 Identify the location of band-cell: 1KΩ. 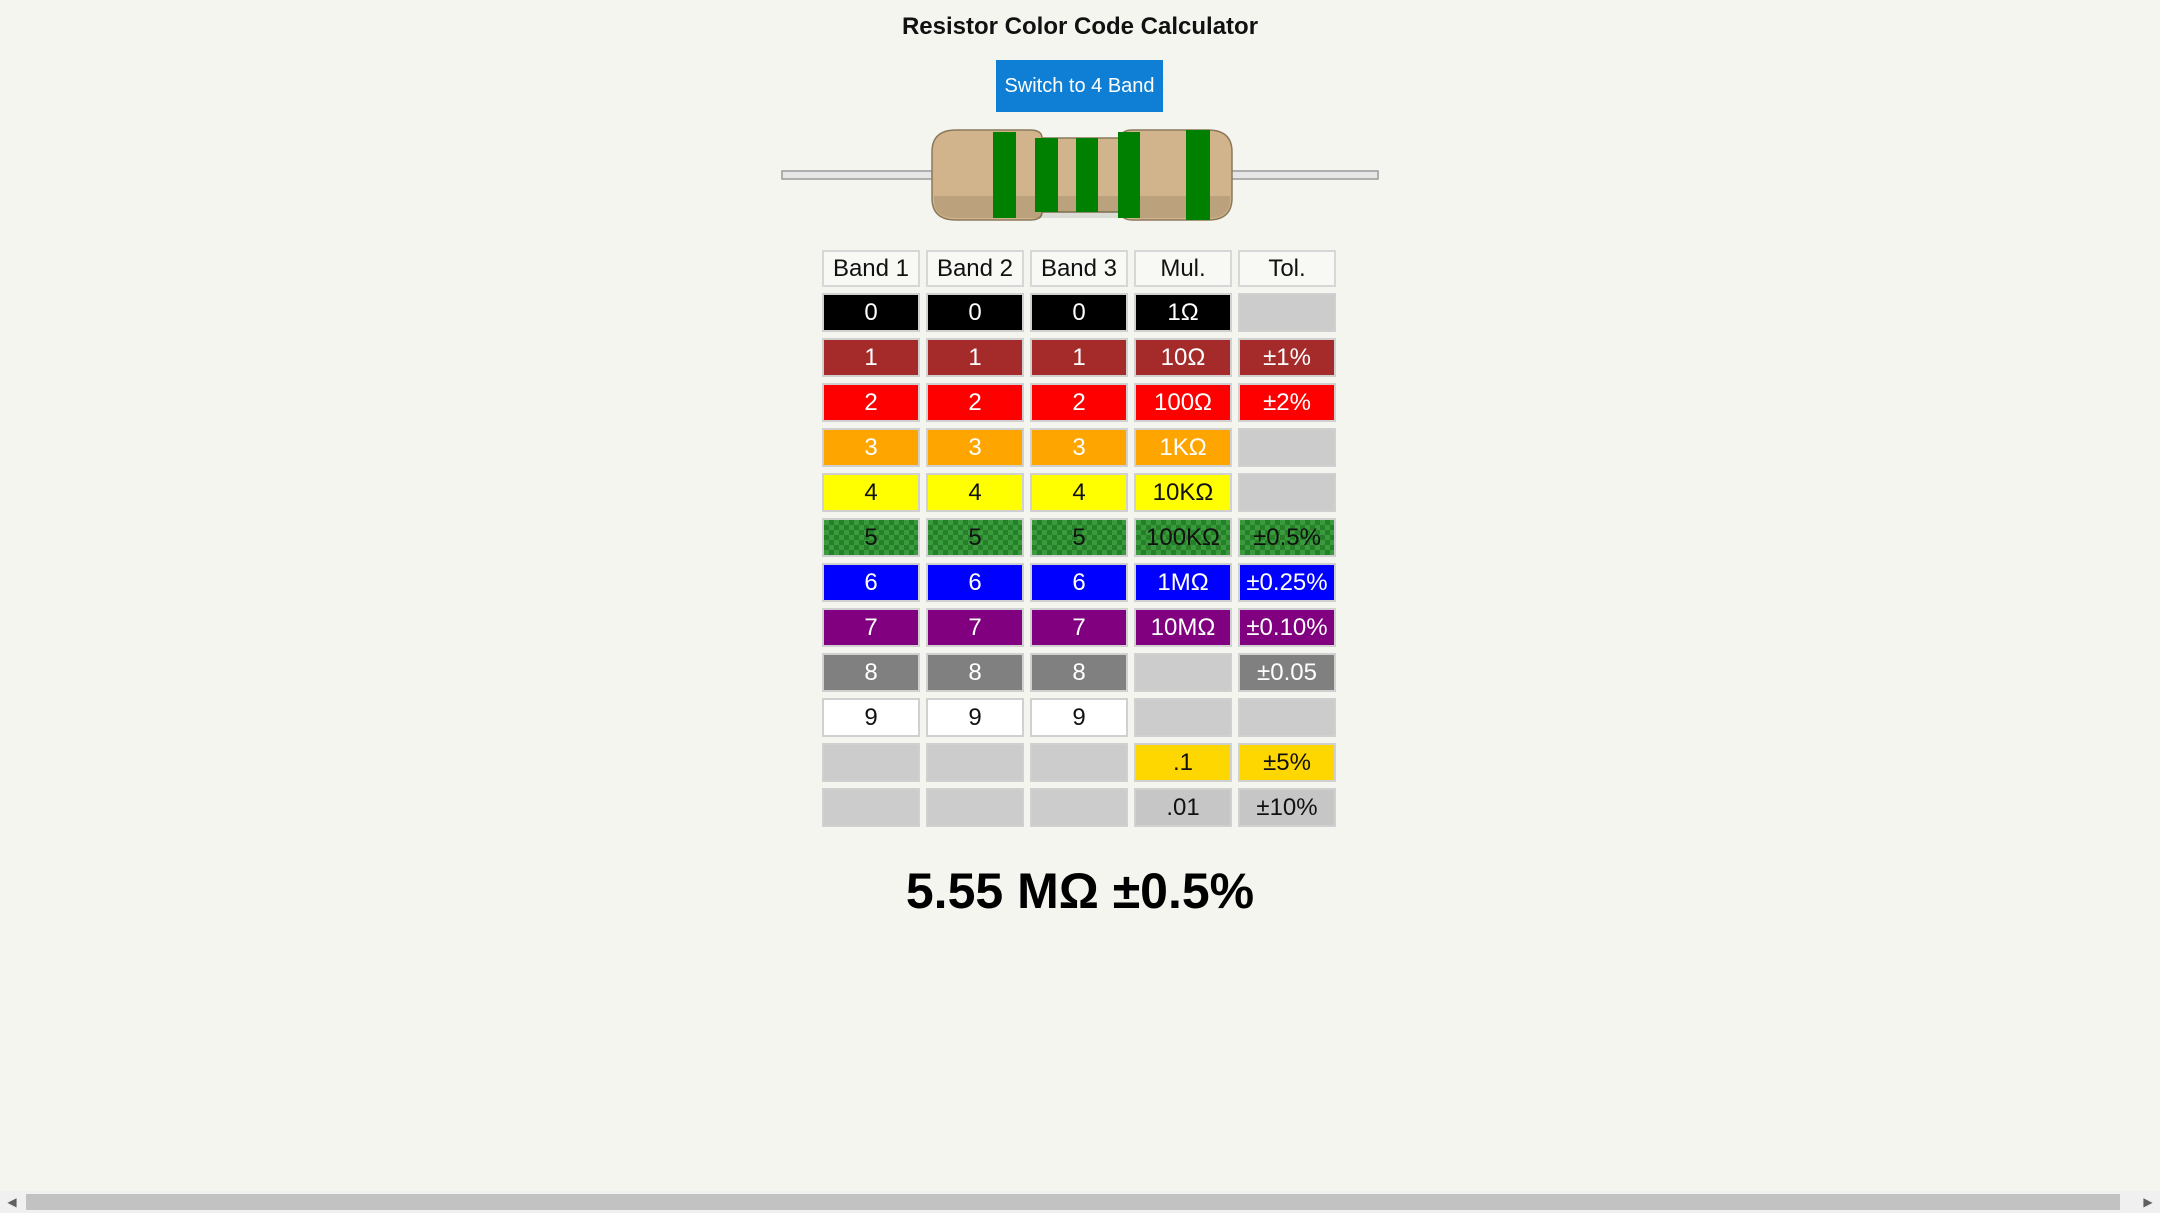
(1183, 447).